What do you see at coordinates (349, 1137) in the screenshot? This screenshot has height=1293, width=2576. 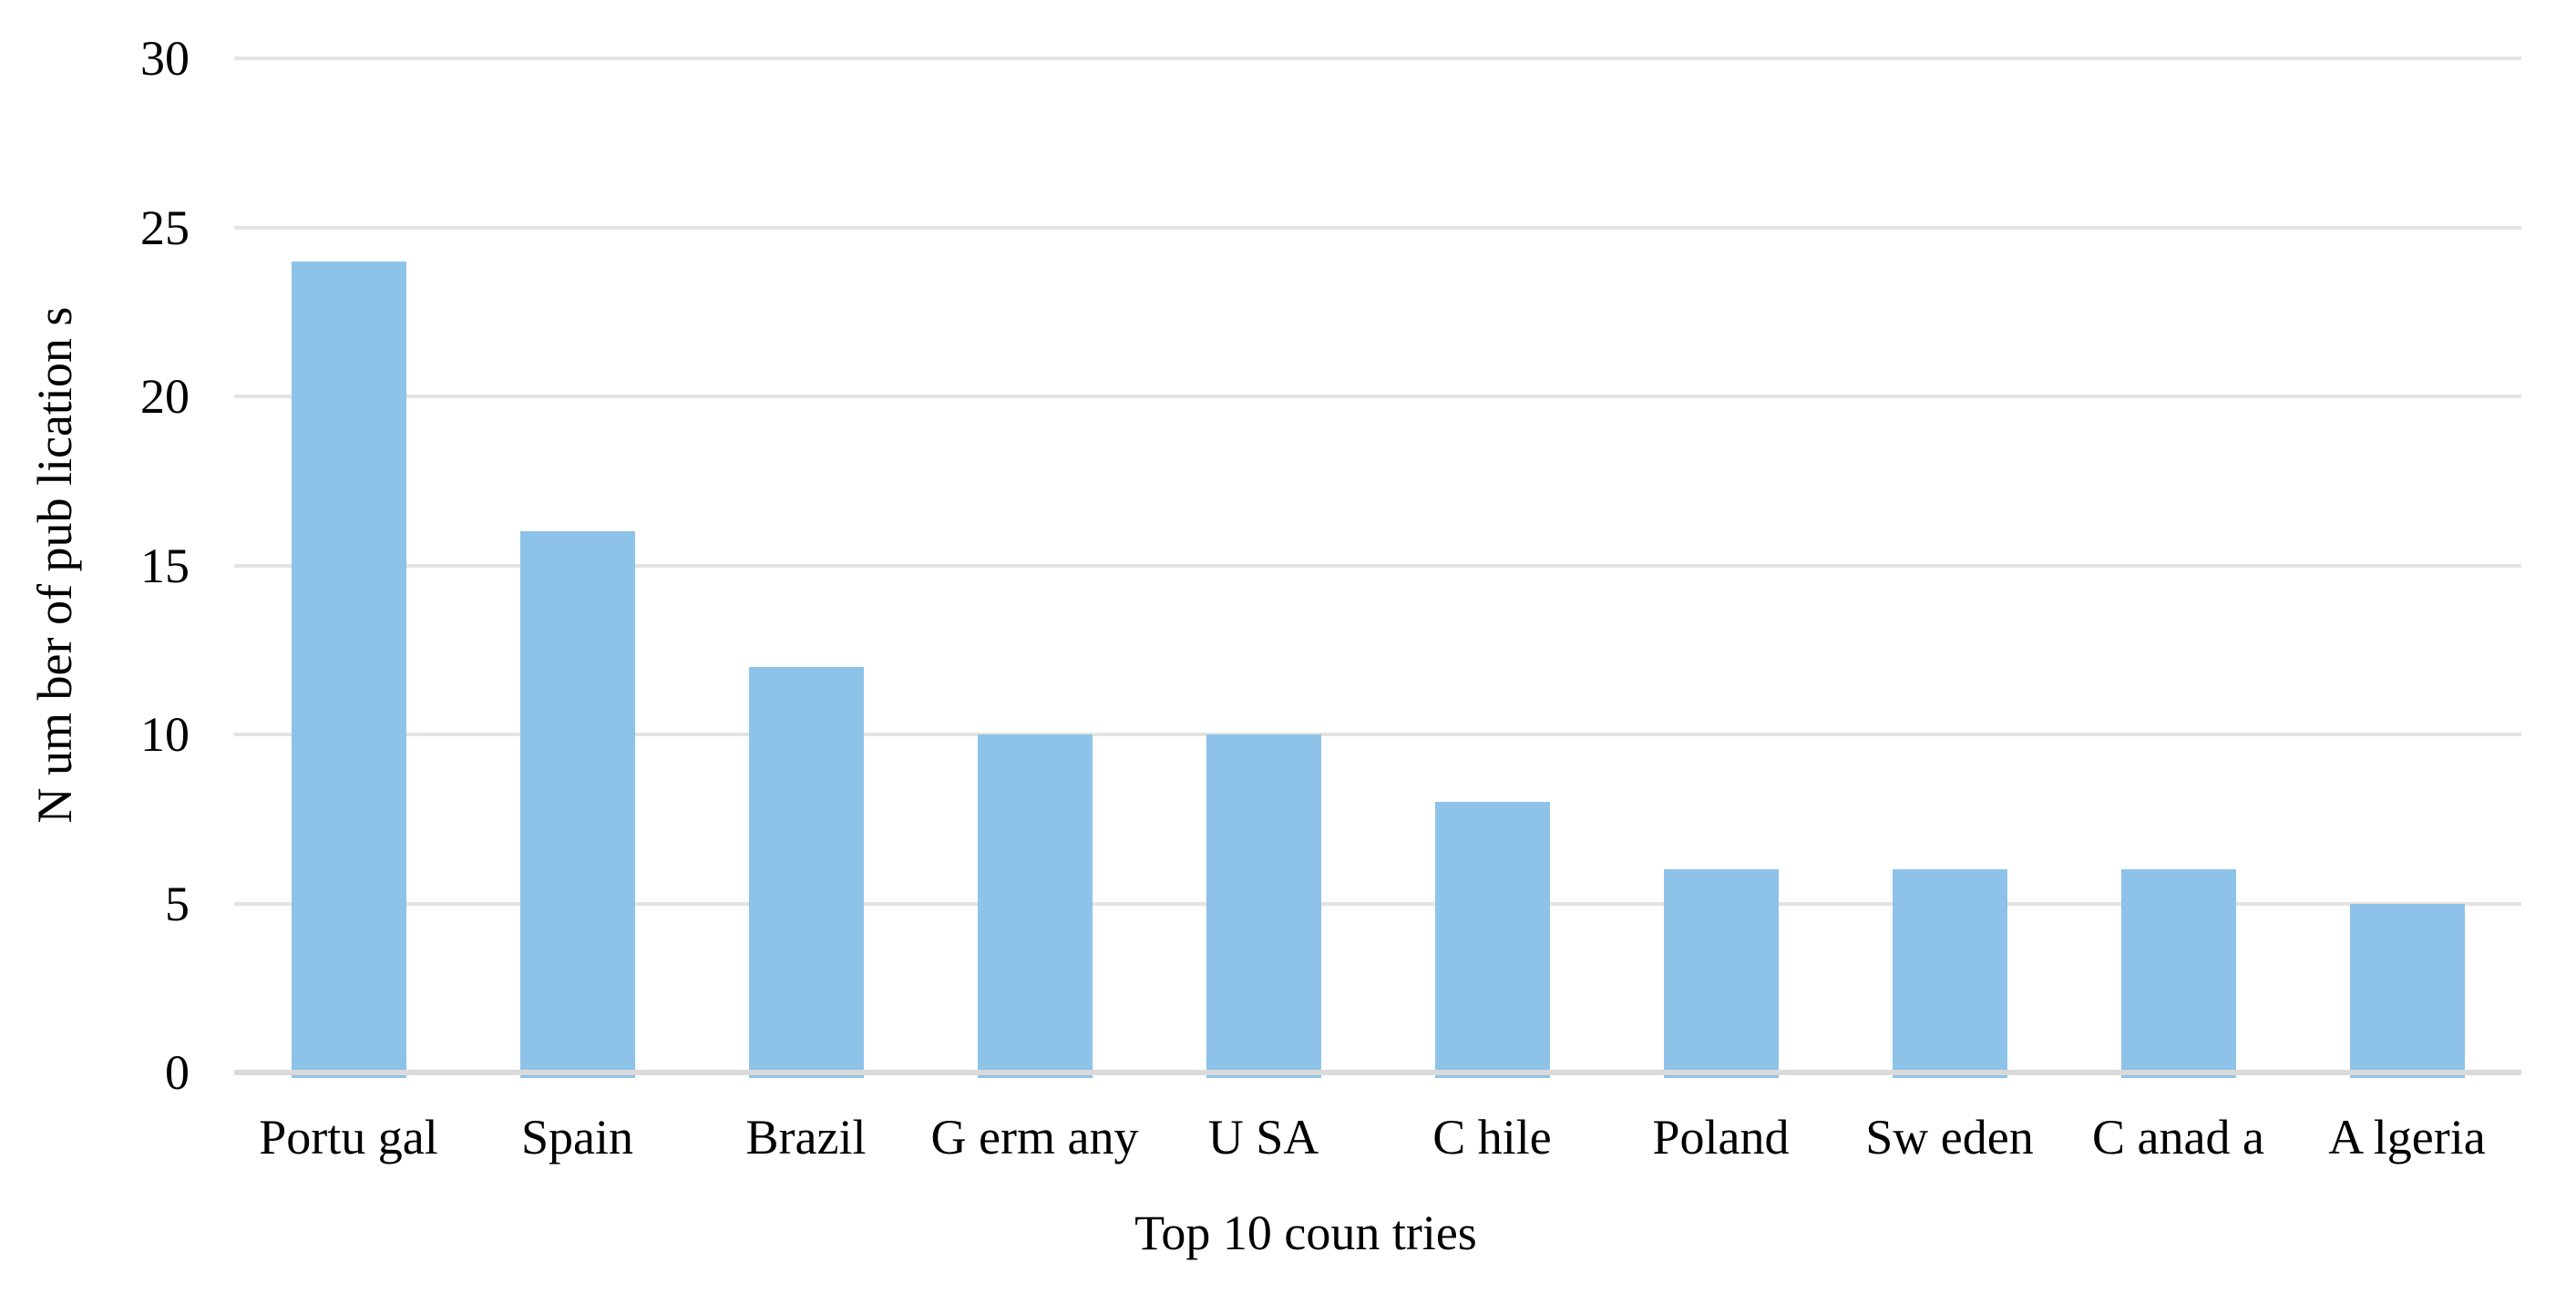 I see `x-category-label-portugal: Portu gal` at bounding box center [349, 1137].